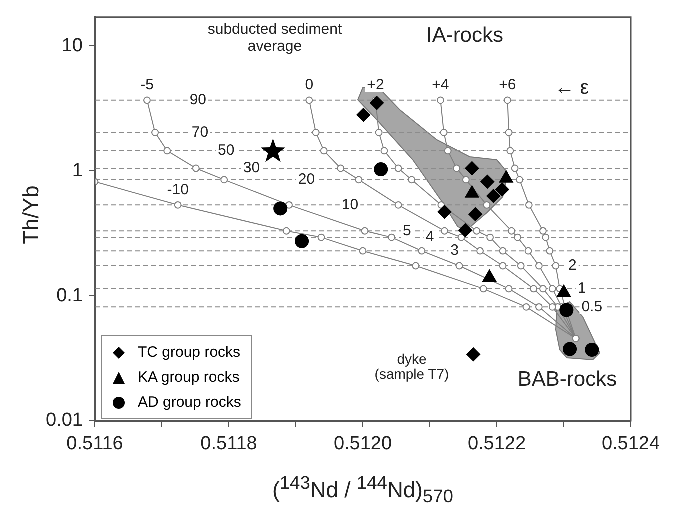  What do you see at coordinates (307, 179) in the screenshot?
I see `annotation: 20` at bounding box center [307, 179].